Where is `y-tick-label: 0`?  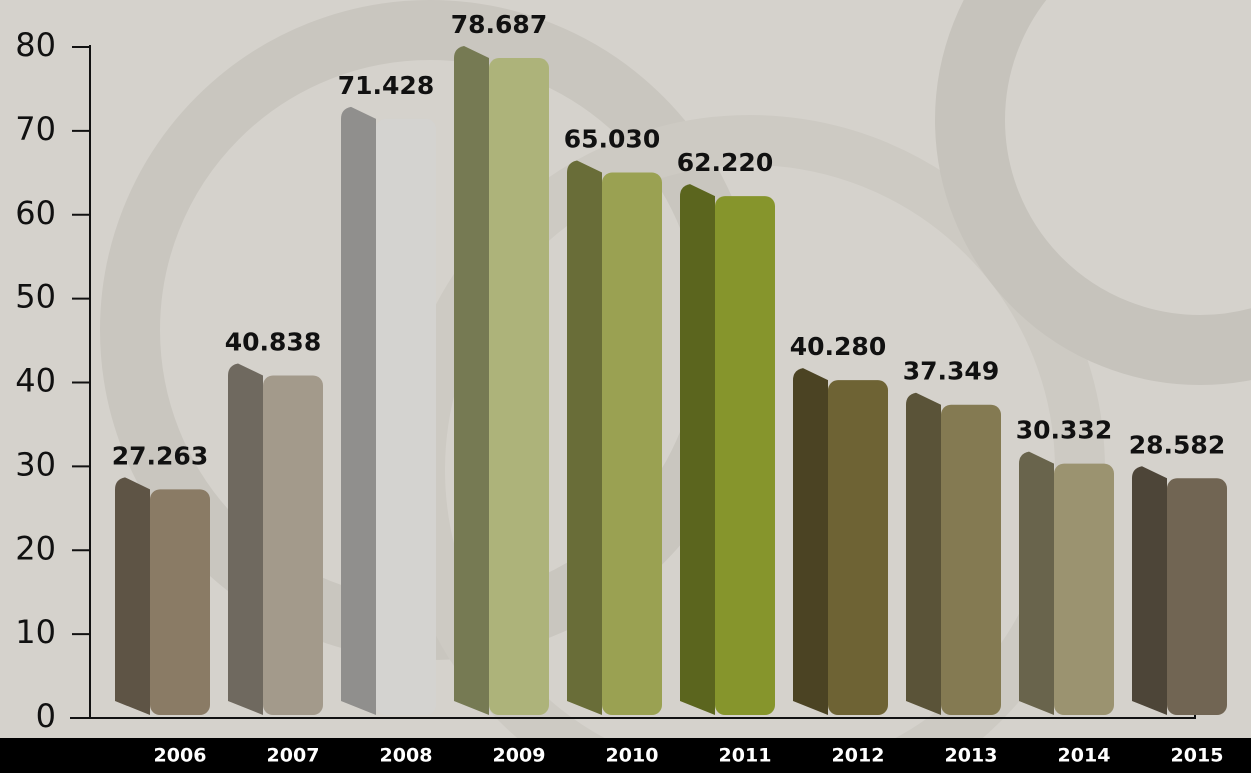 y-tick-label: 0 is located at coordinates (46, 716).